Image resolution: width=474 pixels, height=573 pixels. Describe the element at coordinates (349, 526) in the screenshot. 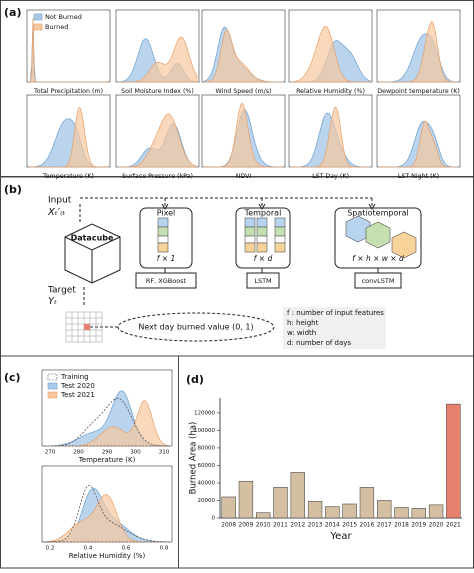

I see `x-tick-label: 2015` at that location.